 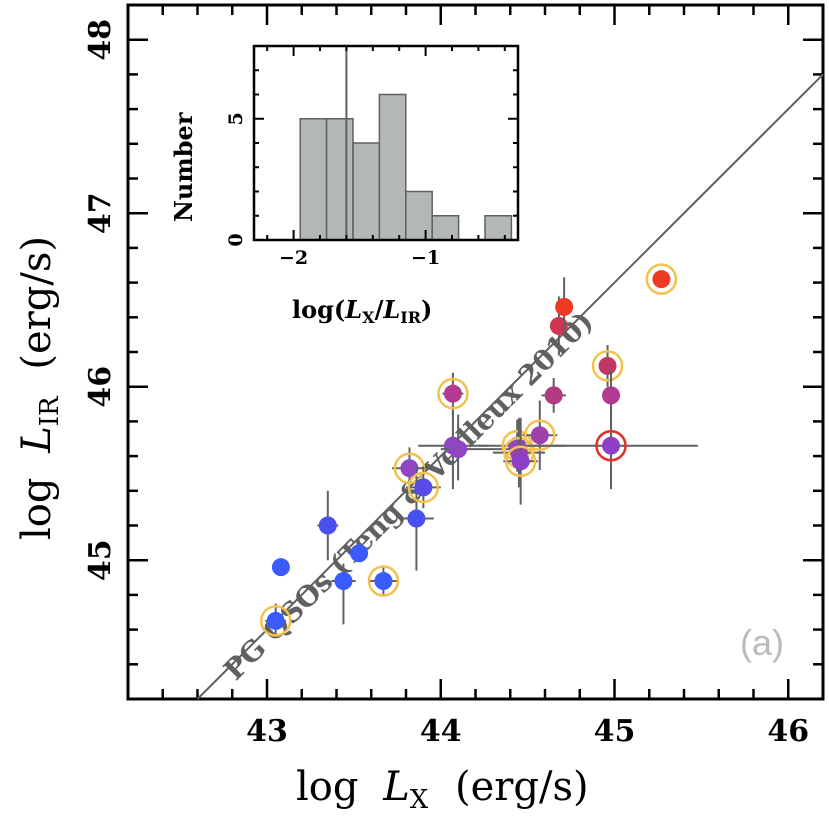 What do you see at coordinates (391, 309) in the screenshot?
I see `inset-x-label-symbol2: L` at bounding box center [391, 309].